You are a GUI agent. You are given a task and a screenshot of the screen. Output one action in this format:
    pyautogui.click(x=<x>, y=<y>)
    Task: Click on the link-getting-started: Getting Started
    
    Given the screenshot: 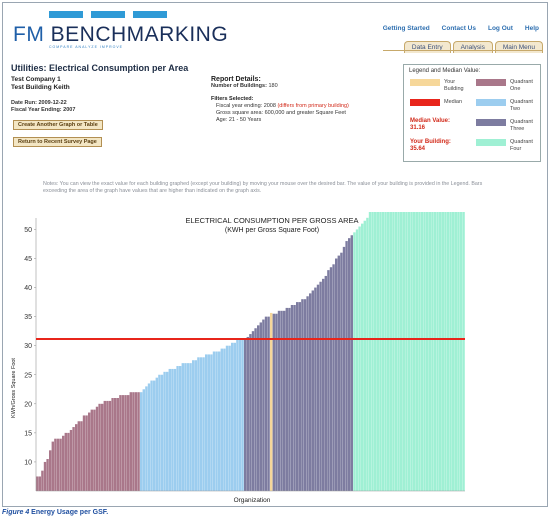 What is the action you would take?
    pyautogui.click(x=406, y=28)
    